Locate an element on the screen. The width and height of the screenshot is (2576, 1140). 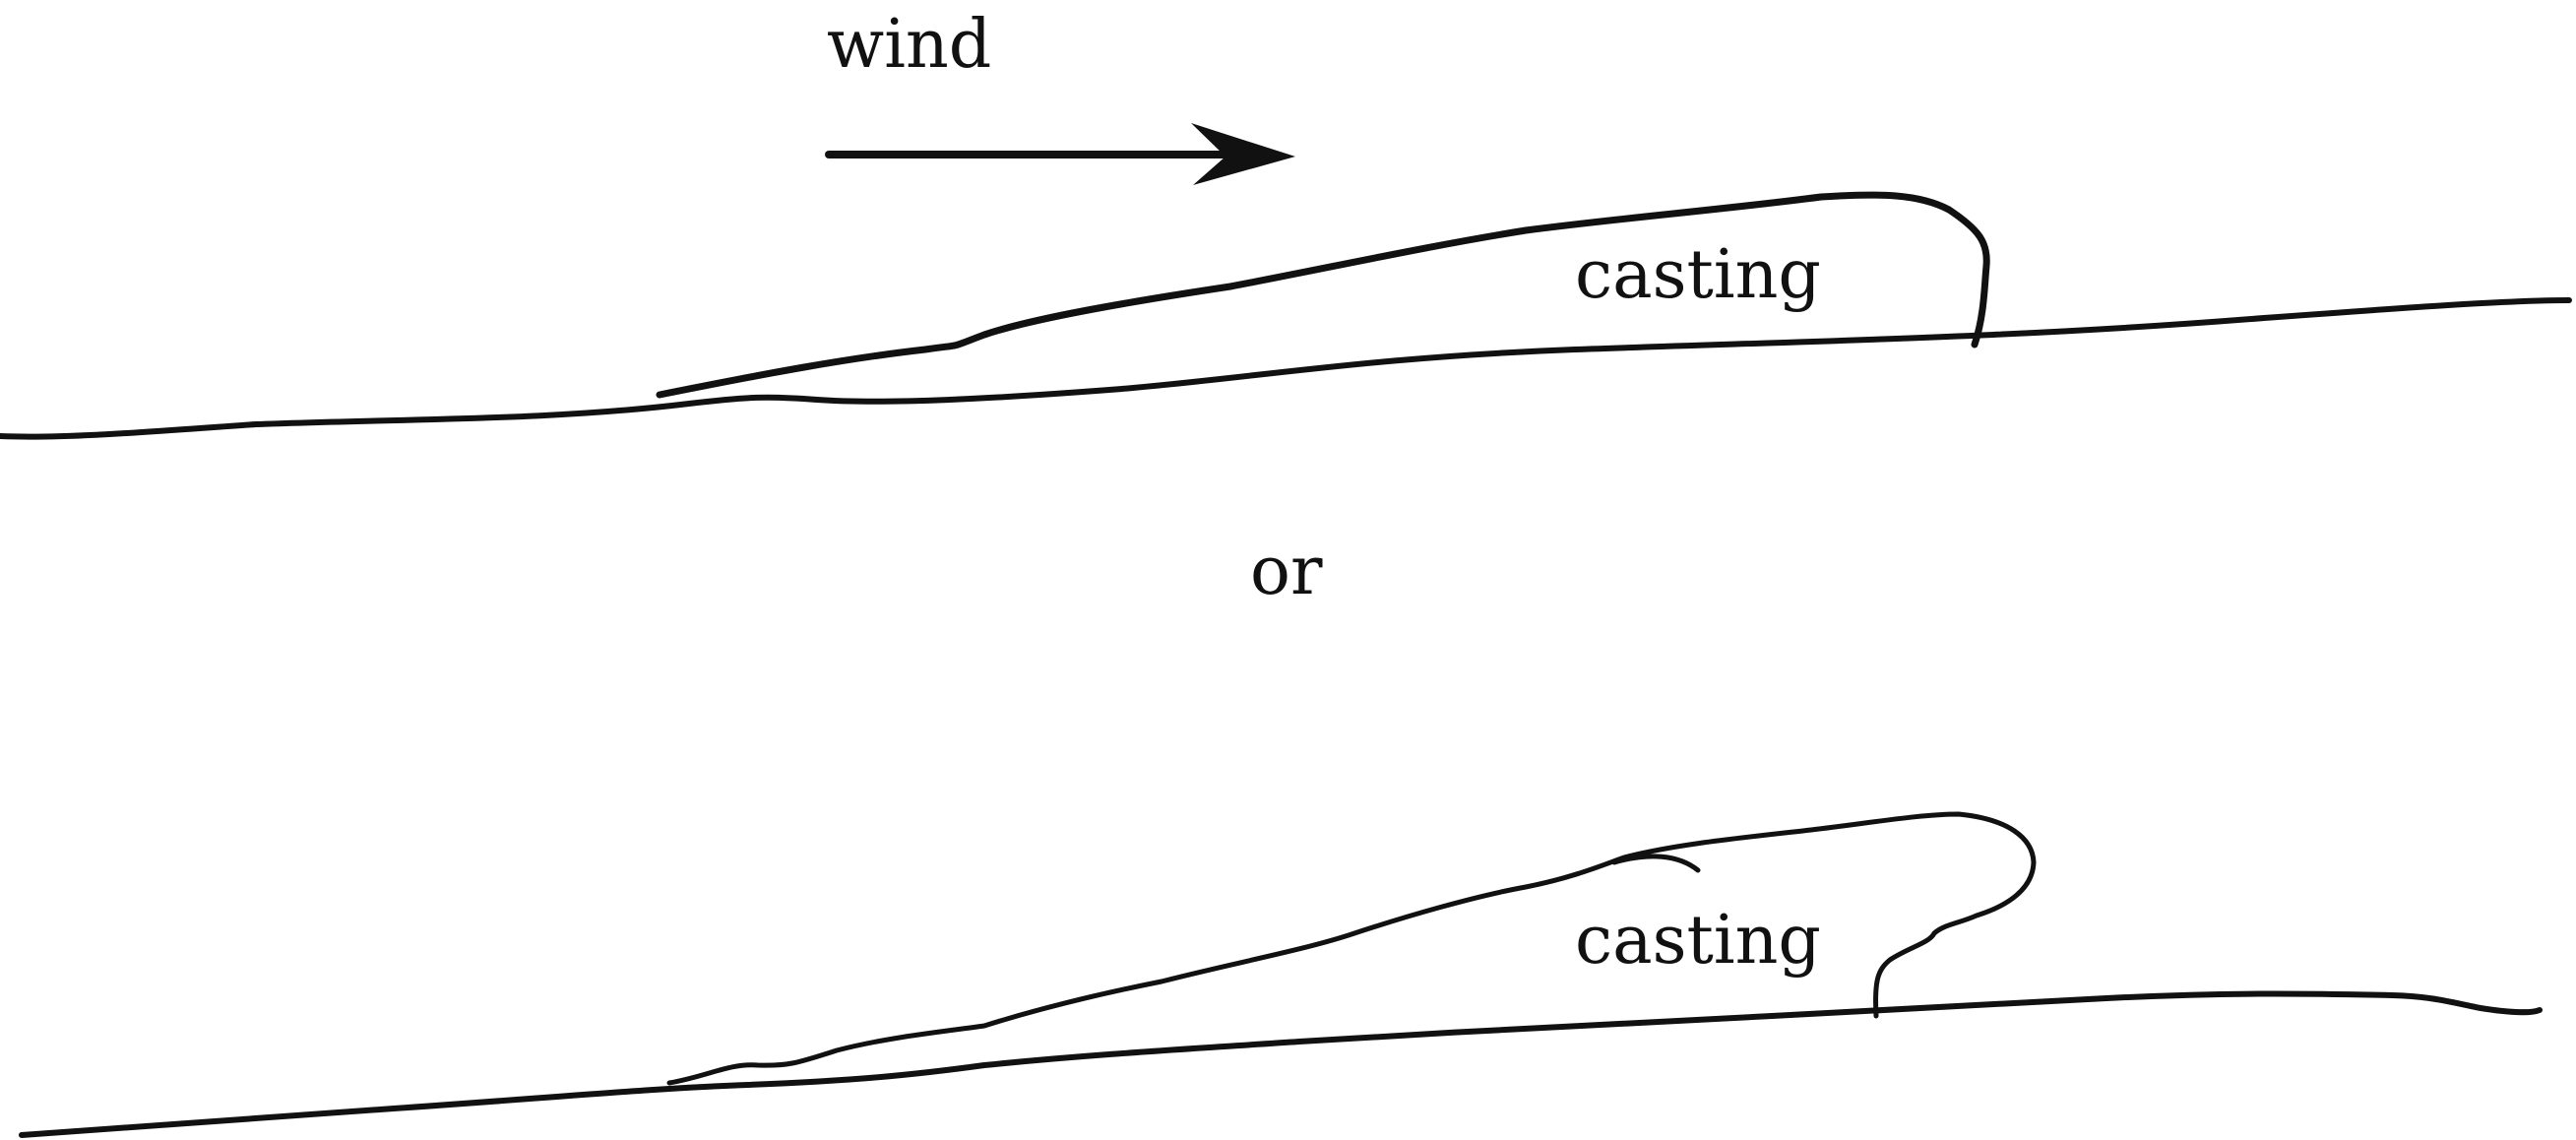
bottom-casting-label: casting is located at coordinates (1698, 941).